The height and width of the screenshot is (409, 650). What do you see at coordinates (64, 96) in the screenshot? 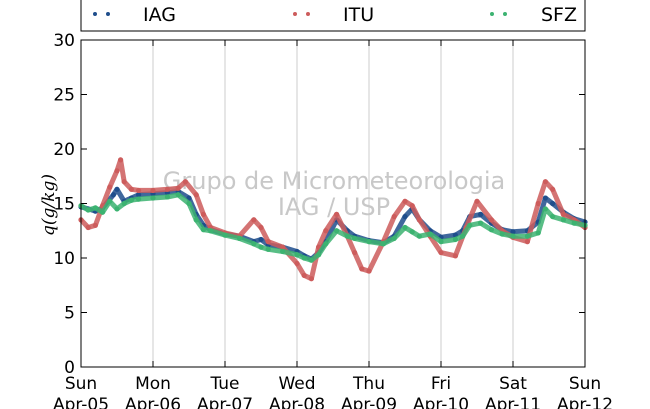
I see `y-tick-label: 25` at bounding box center [64, 96].